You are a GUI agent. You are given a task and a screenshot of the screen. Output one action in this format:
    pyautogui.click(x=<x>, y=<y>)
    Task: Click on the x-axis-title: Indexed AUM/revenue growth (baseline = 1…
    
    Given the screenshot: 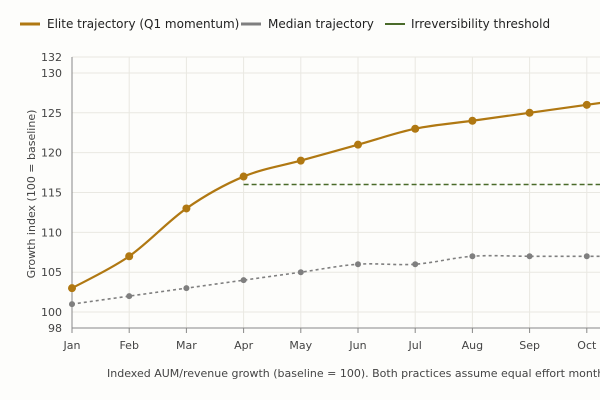 What is the action you would take?
    pyautogui.click(x=353, y=373)
    